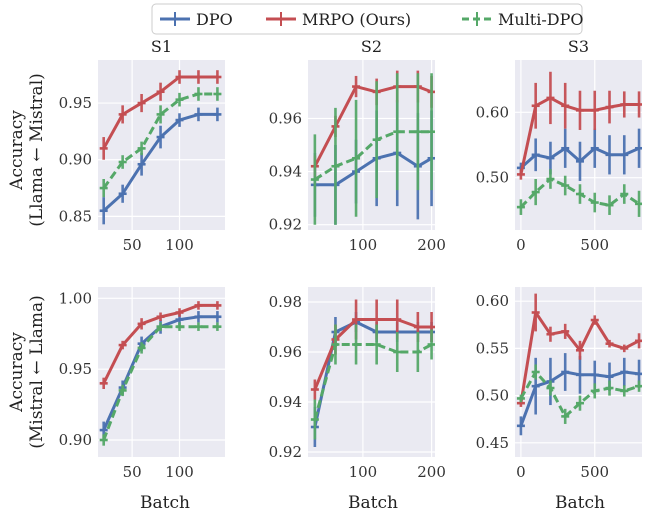 The height and width of the screenshot is (519, 664). I want to click on legend-entry-dpo: DPO, so click(196, 19).